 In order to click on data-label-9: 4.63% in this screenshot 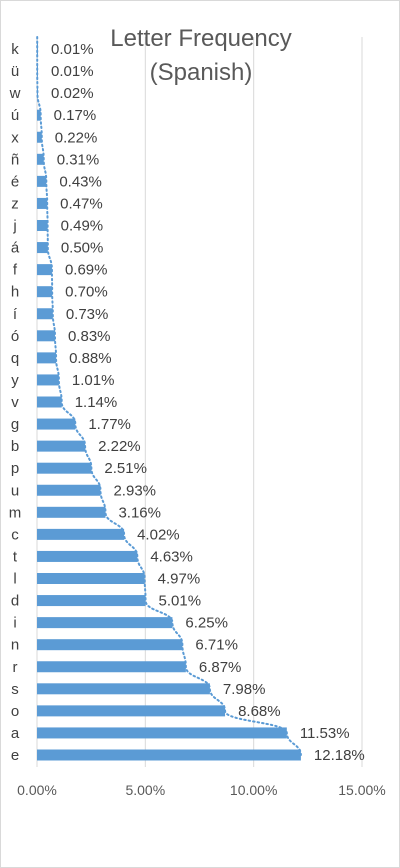, I will do `click(171, 556)`.